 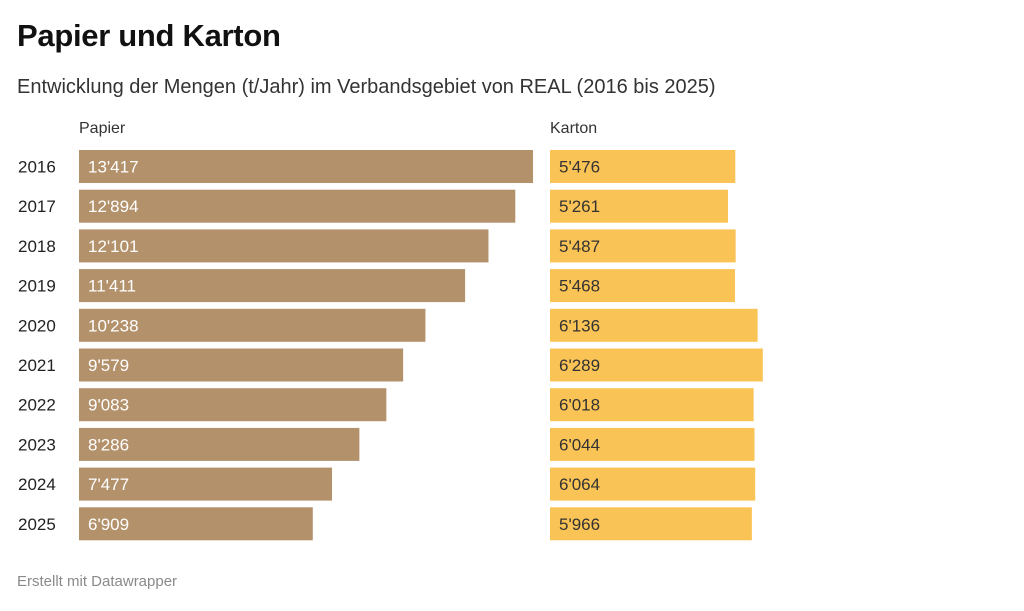 I want to click on row-2021: 2021 9'579 6'289, so click(x=390, y=365).